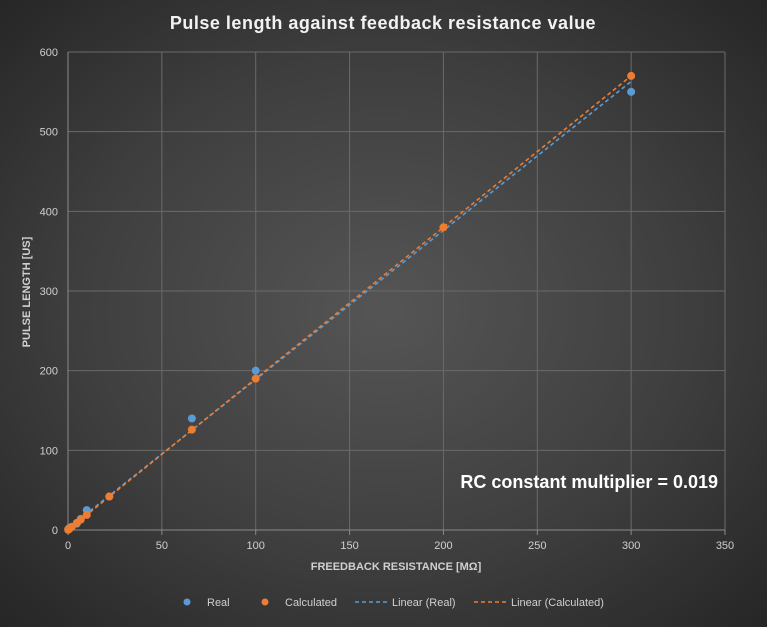  Describe the element at coordinates (49, 53) in the screenshot. I see `y-tick-label: 600` at that location.